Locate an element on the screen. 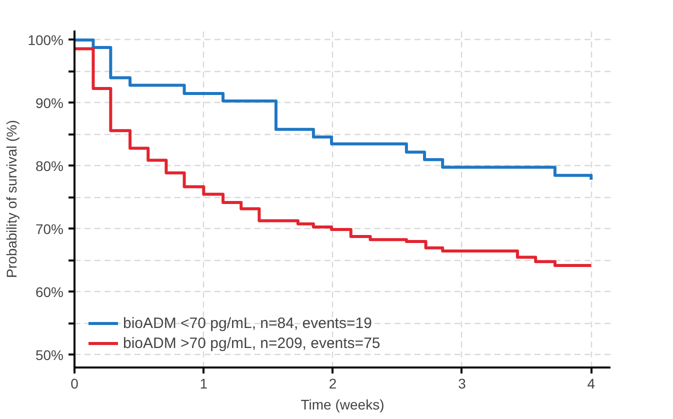 The width and height of the screenshot is (673, 419). y-tick-label: 50% is located at coordinates (49, 354).